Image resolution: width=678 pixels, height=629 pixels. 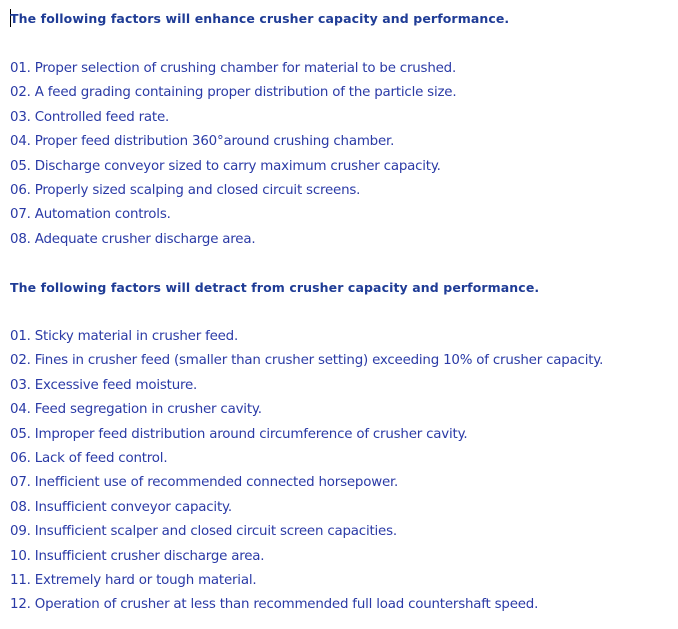 What do you see at coordinates (104, 385) in the screenshot?
I see `list-item: 03. Excessive feed moisture.` at bounding box center [104, 385].